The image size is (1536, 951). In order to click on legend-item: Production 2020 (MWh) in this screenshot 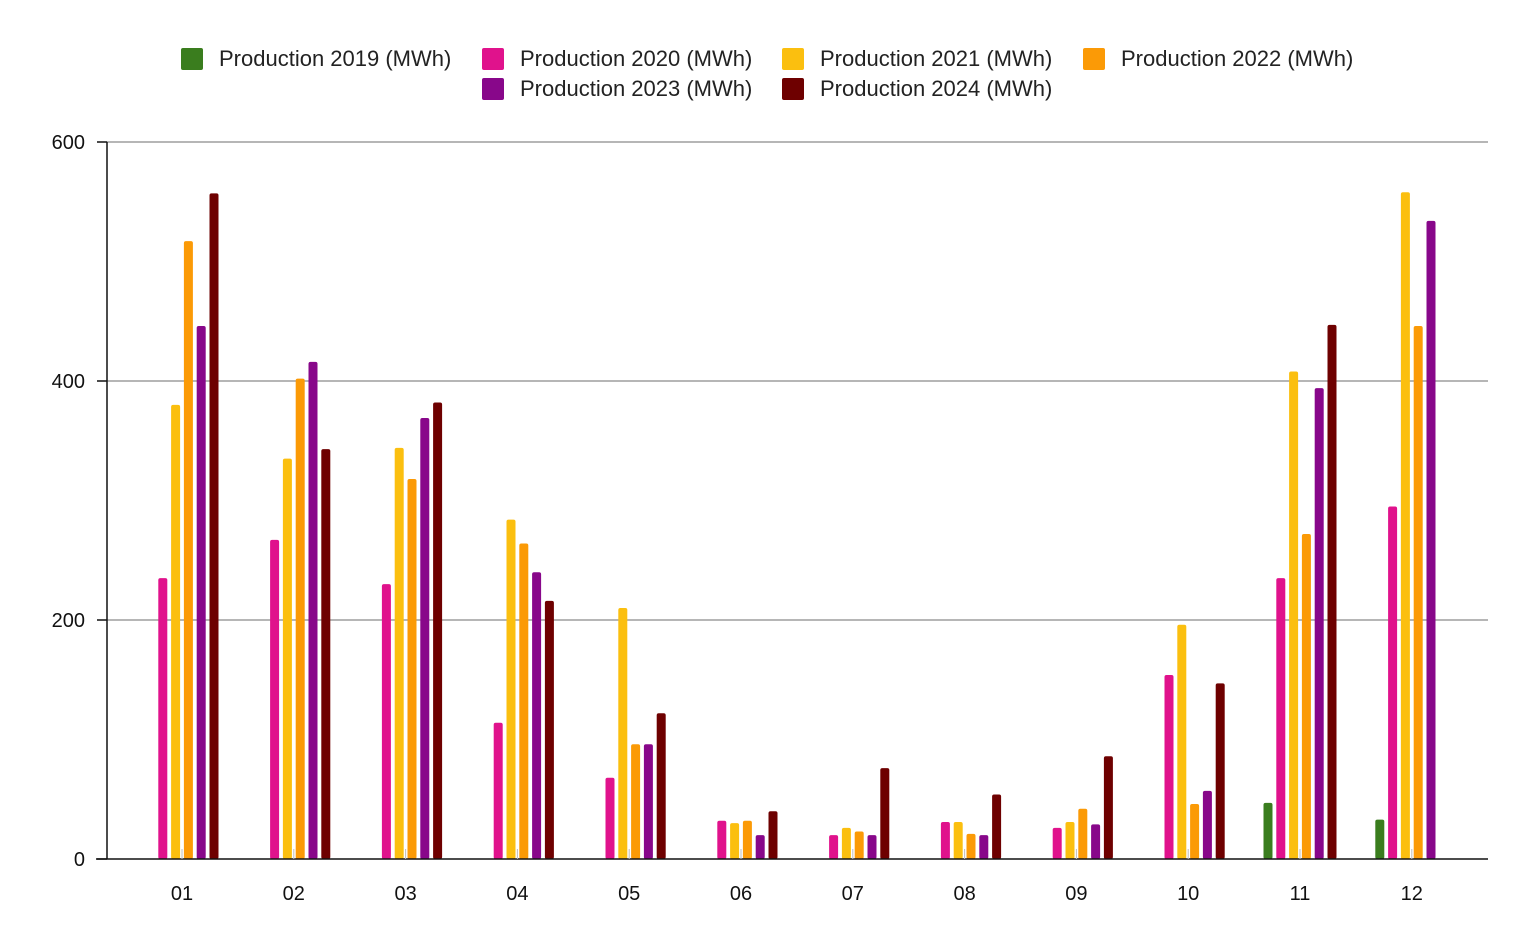, I will do `click(617, 59)`.